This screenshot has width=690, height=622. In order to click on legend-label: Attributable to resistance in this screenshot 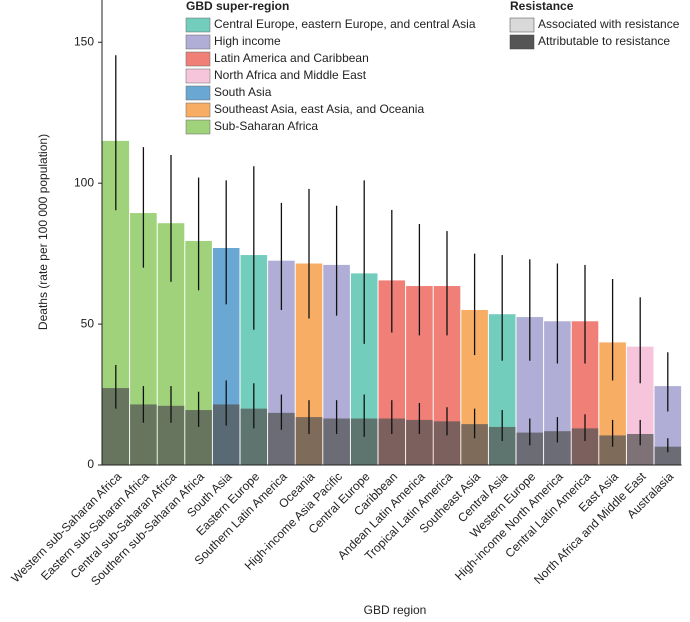, I will do `click(604, 41)`.